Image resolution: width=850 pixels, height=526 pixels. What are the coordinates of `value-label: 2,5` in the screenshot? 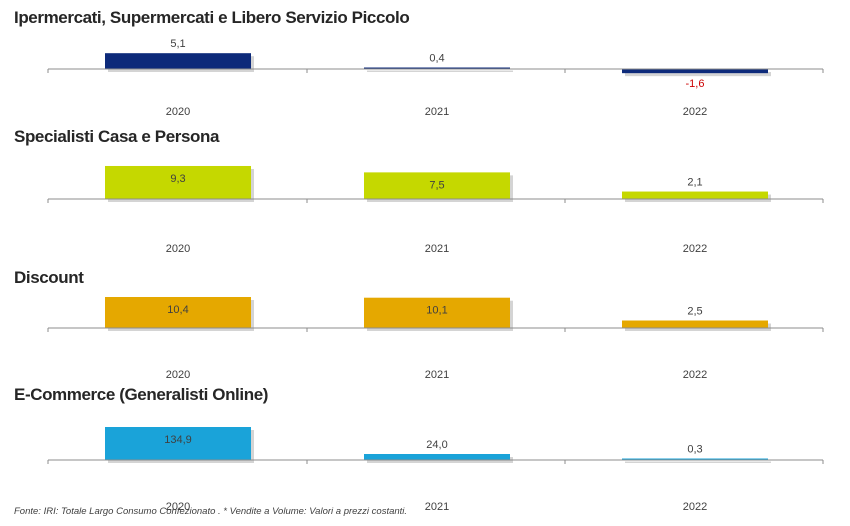 It's located at (694, 312).